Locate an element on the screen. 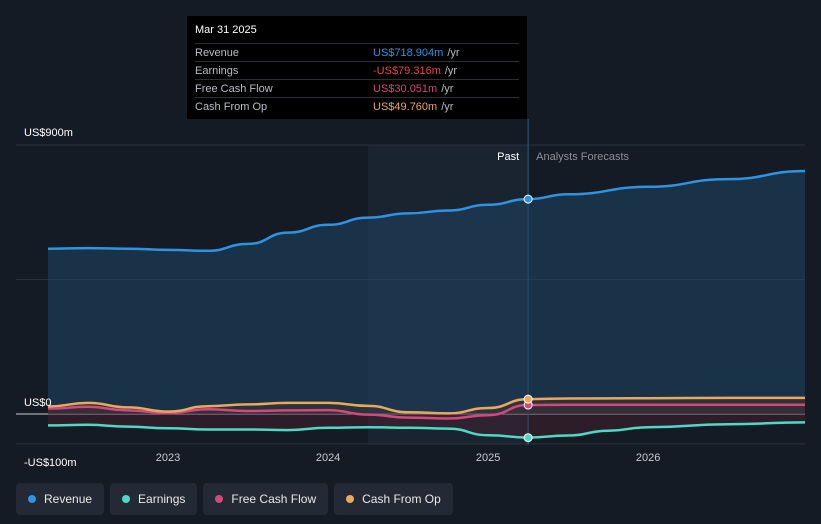  earnings-area is located at coordinates (426, 426).